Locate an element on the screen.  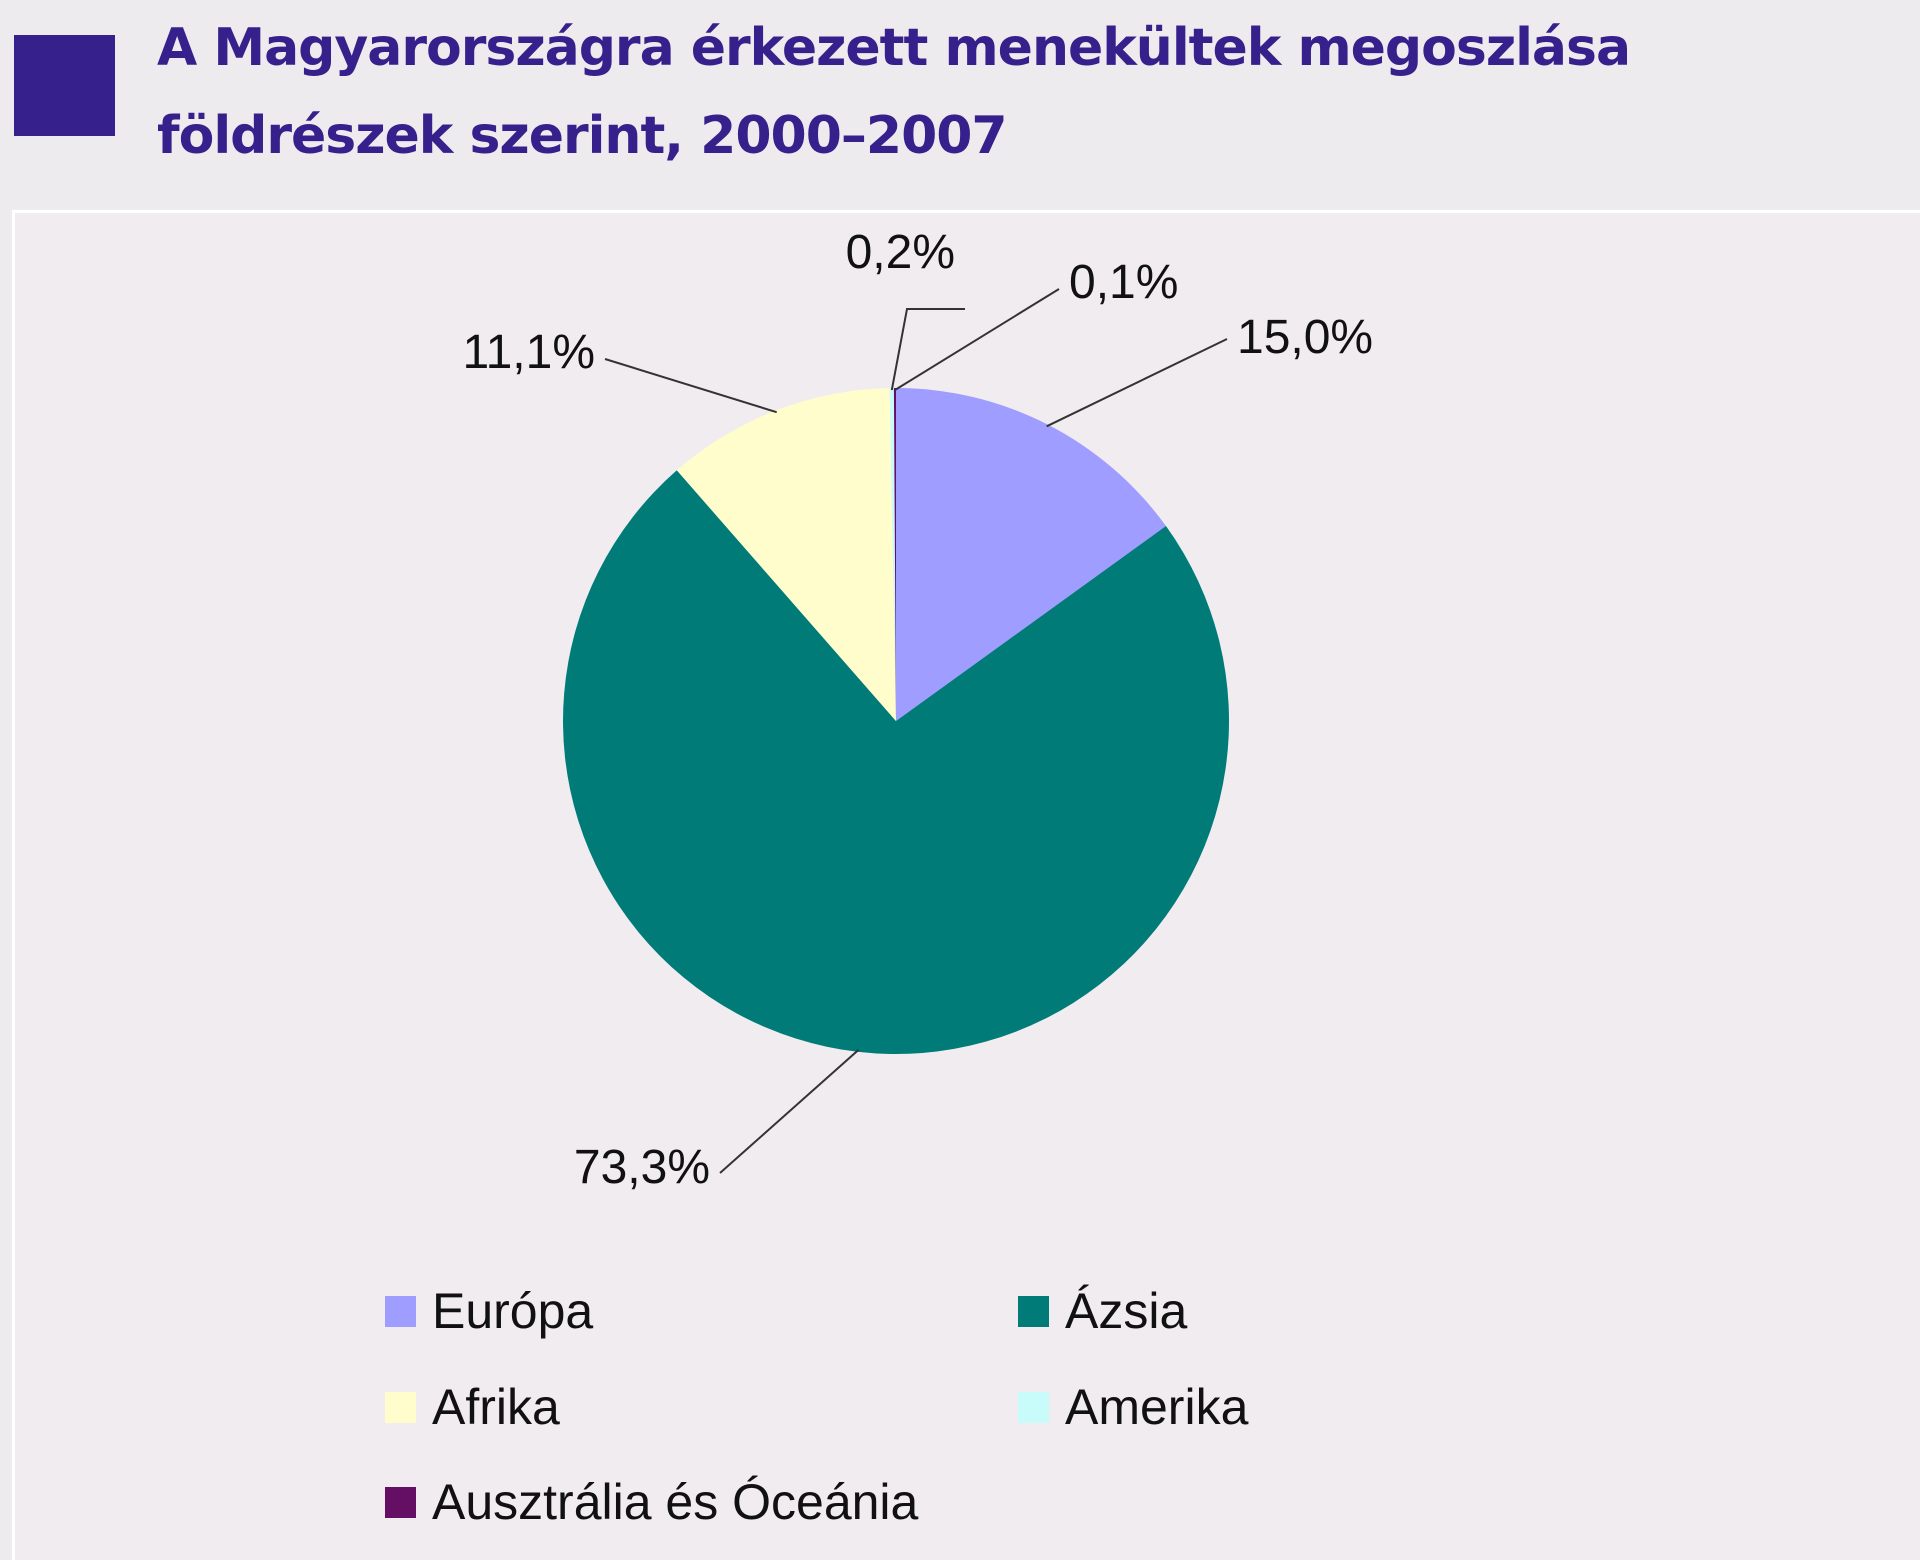
legend-swatch-amerika is located at coordinates (1033, 1407).